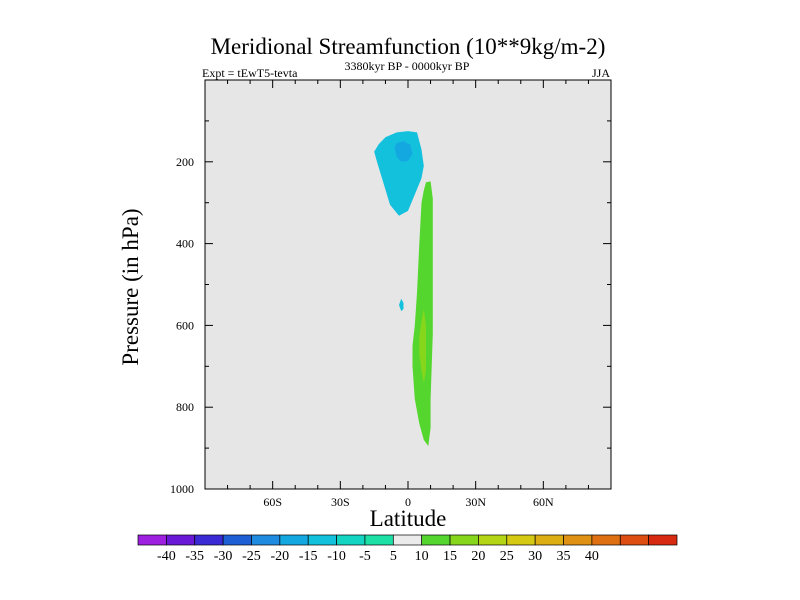 This screenshot has height=600, width=800. Describe the element at coordinates (507, 556) in the screenshot. I see `colorbar-label: 25` at that location.